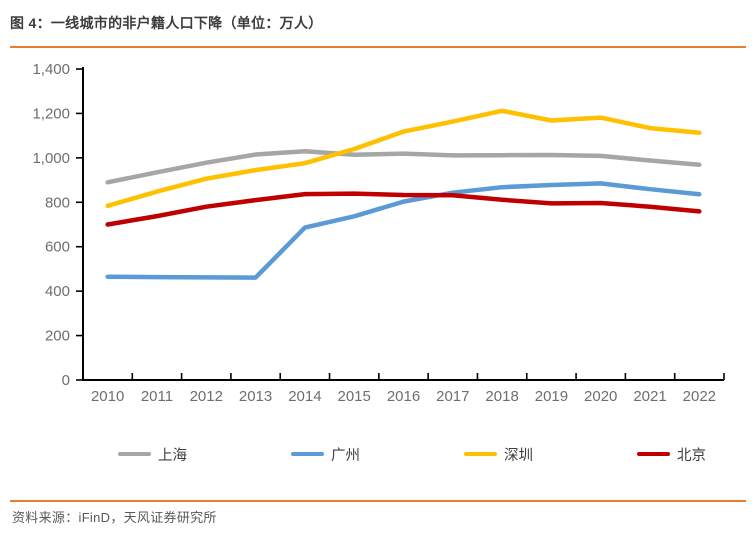 This screenshot has width=752, height=534. Describe the element at coordinates (172, 455) in the screenshot. I see `legend-label: 上海` at that location.